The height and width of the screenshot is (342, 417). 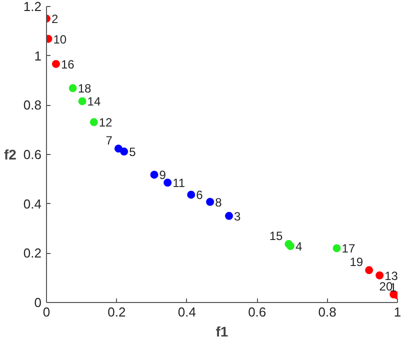 I want to click on annotation: 14, so click(x=94, y=101).